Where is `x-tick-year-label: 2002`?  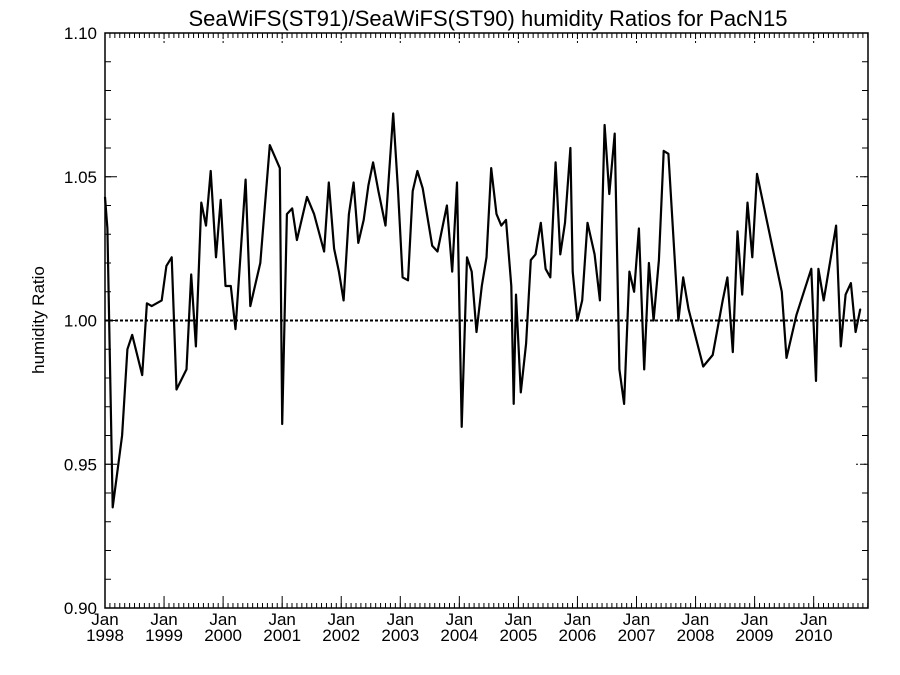
x-tick-year-label: 2002 is located at coordinates (341, 635).